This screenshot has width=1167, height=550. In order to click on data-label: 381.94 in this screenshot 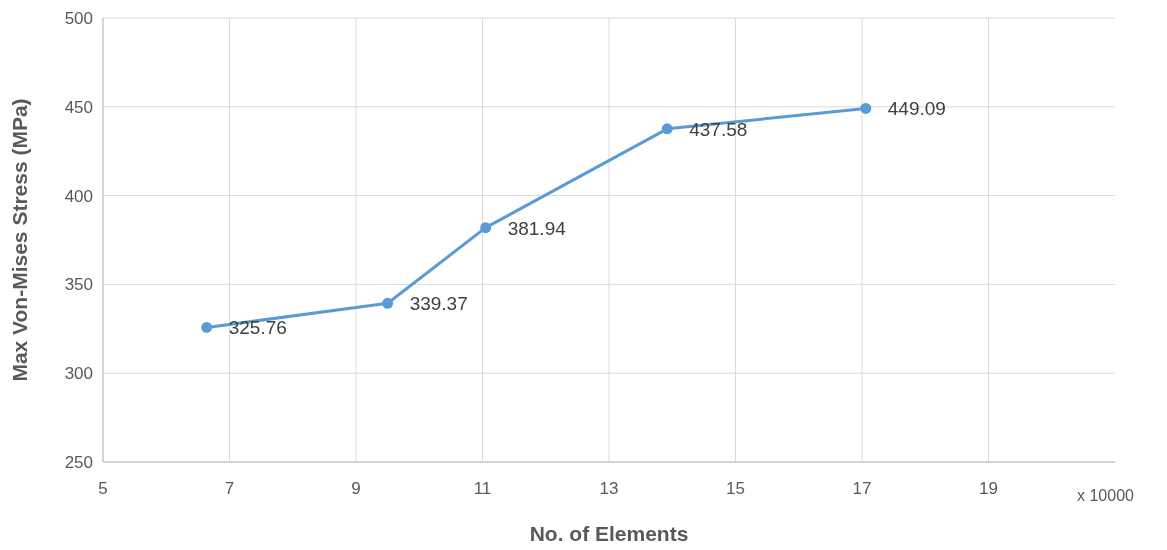, I will do `click(537, 228)`.